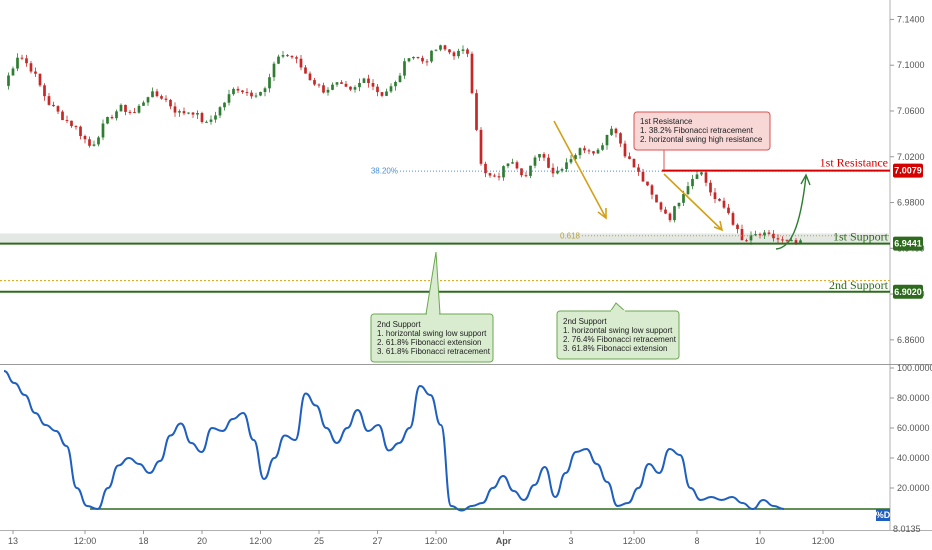 Image resolution: width=932 pixels, height=550 pixels. Describe the element at coordinates (13, 541) in the screenshot. I see `time-tick-label: 13` at that location.